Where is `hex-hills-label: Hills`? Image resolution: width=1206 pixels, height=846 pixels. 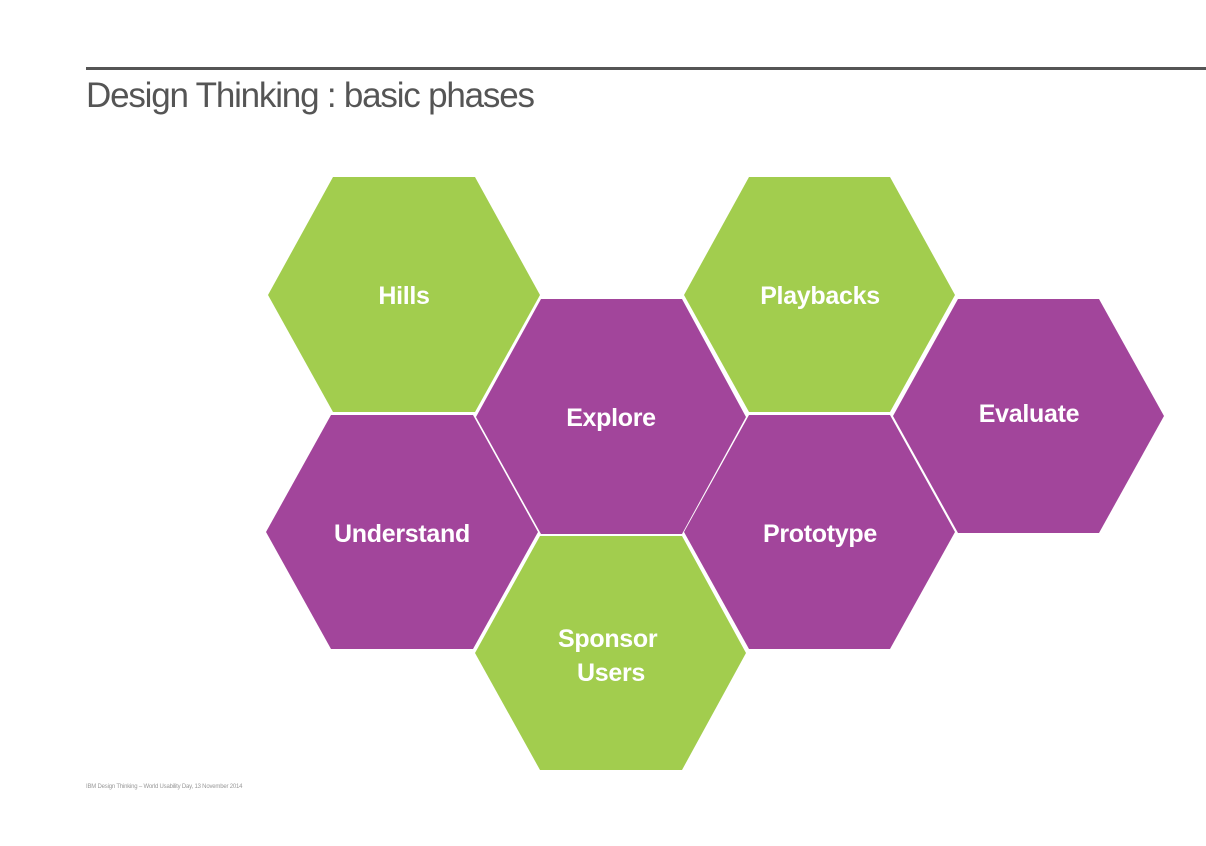 hex-hills-label: Hills is located at coordinates (403, 296).